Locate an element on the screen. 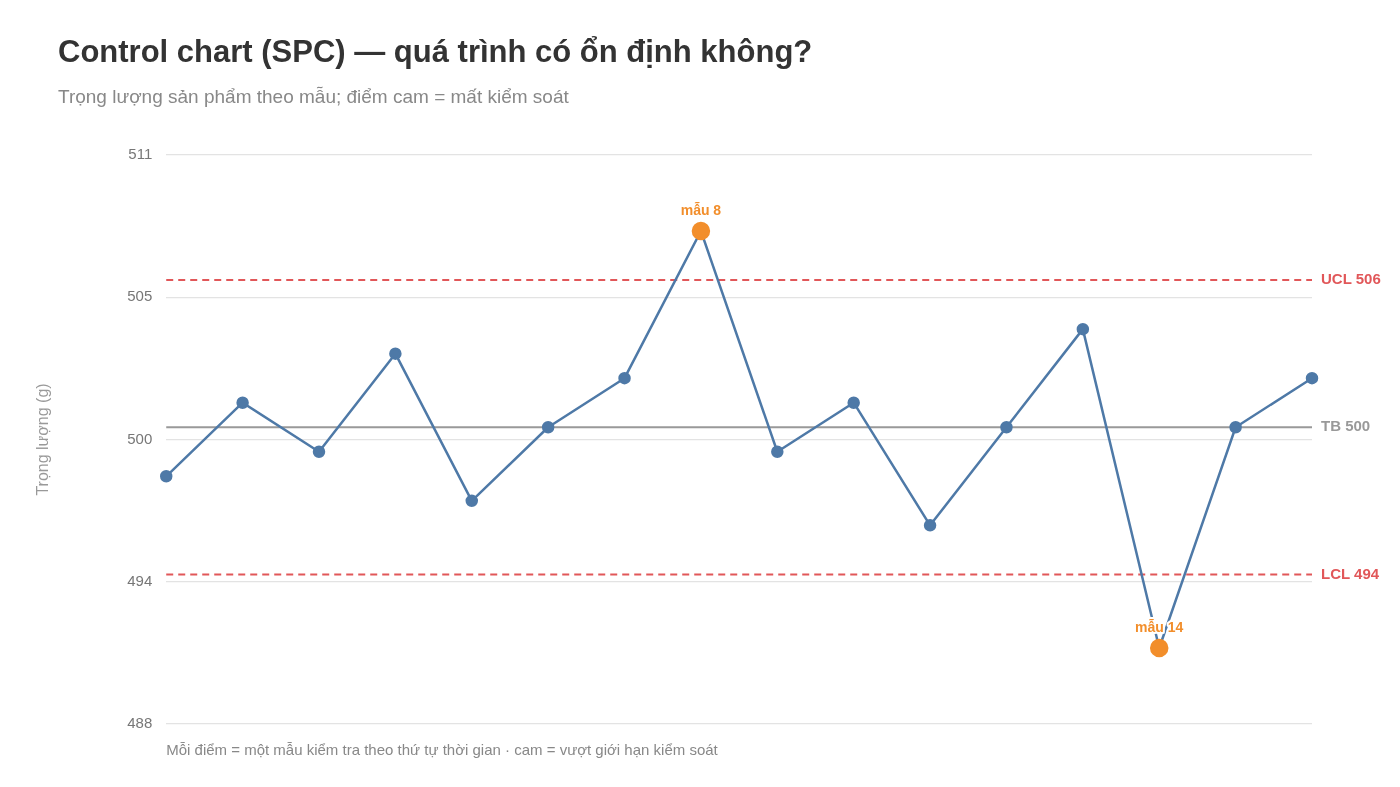 This screenshot has width=1400, height=787. y-tick-label: 500 is located at coordinates (140, 438).